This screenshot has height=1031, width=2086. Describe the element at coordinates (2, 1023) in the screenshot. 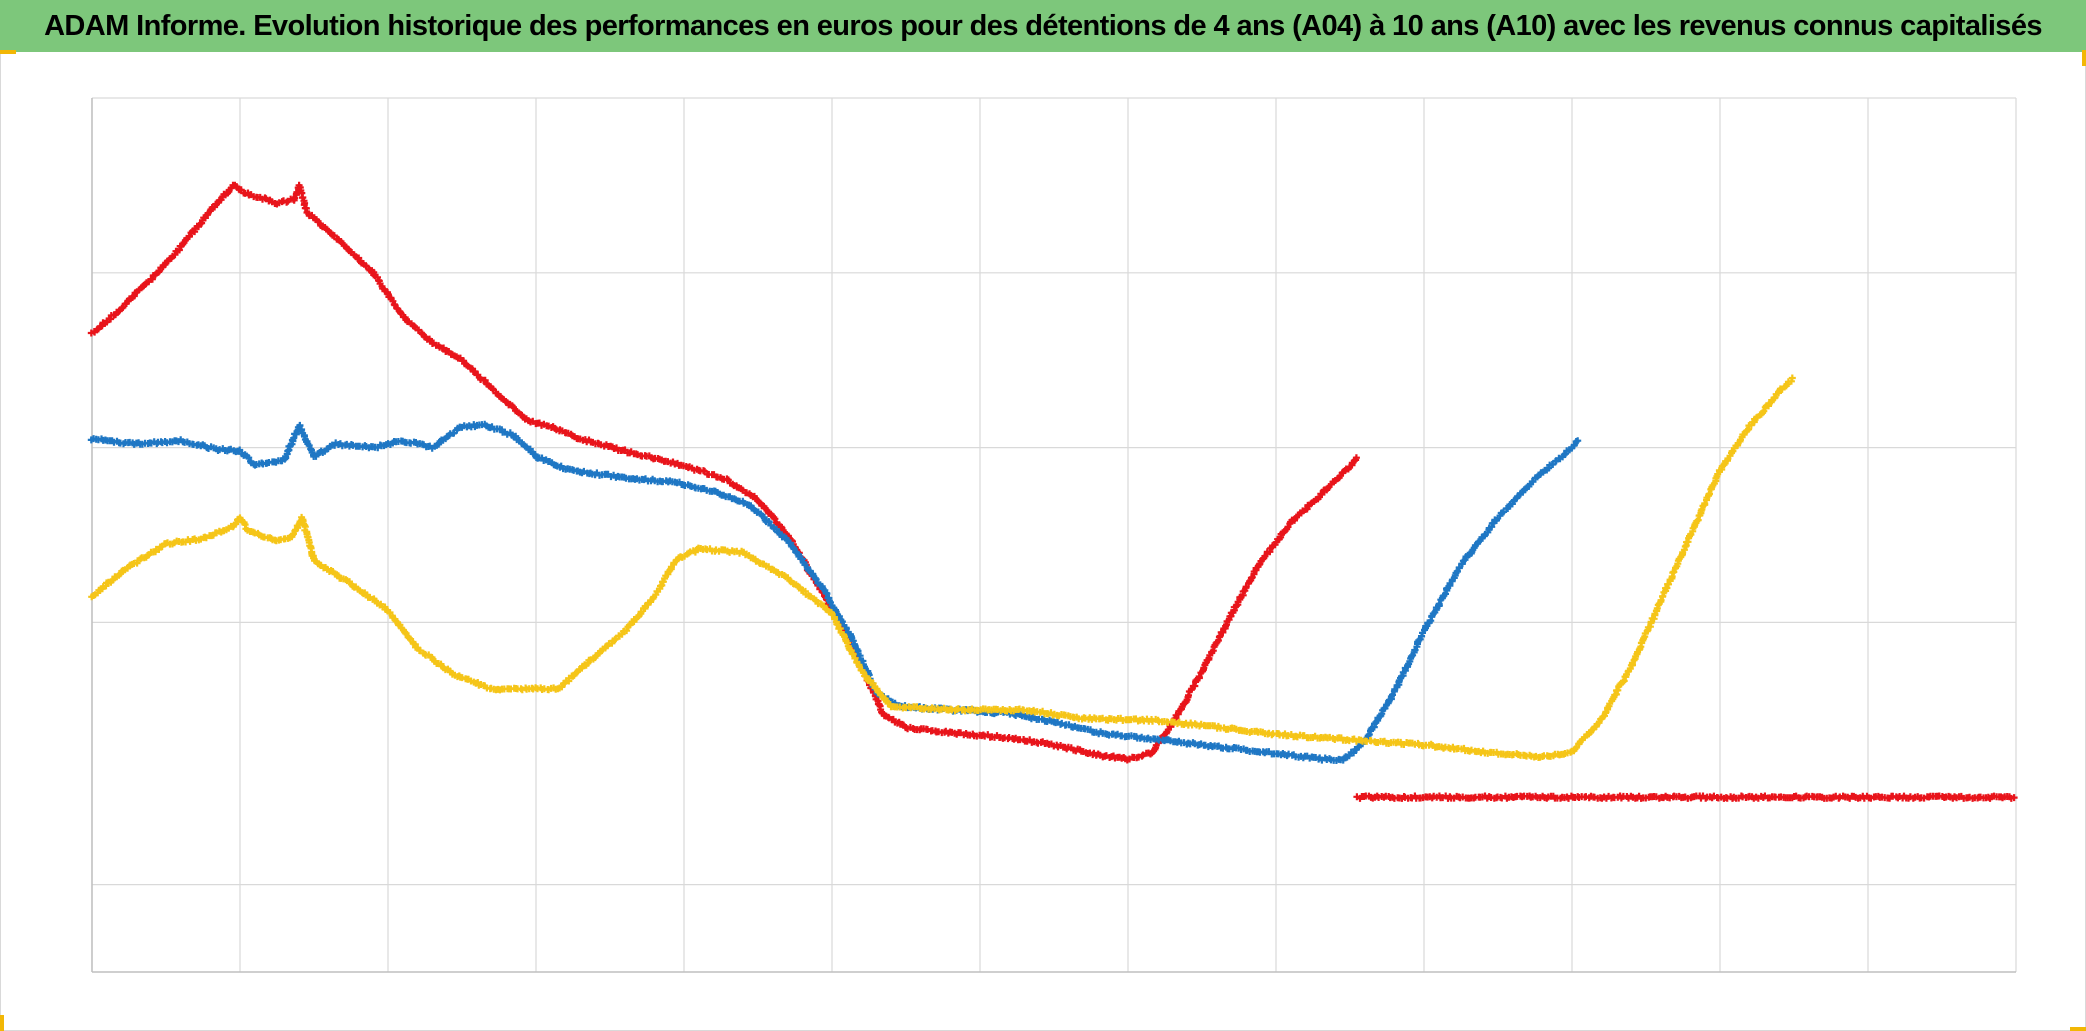

I see `corner-mark-left-bottom` at that location.